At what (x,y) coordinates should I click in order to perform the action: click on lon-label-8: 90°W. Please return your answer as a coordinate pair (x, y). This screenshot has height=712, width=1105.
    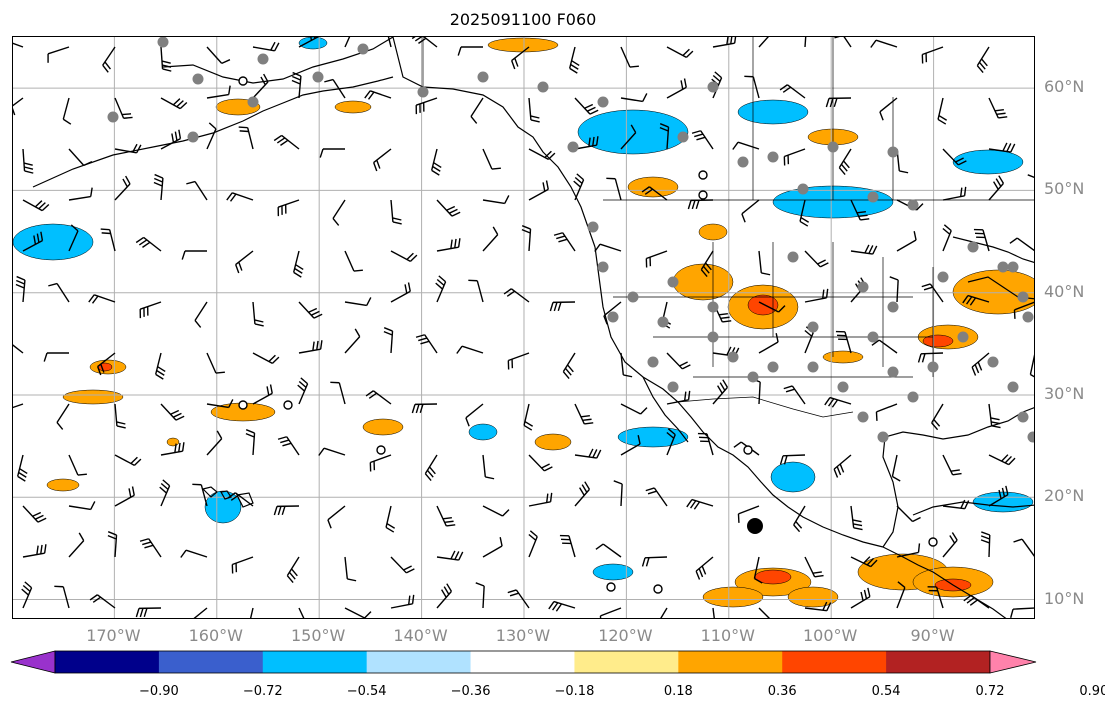
    Looking at the image, I should click on (932, 635).